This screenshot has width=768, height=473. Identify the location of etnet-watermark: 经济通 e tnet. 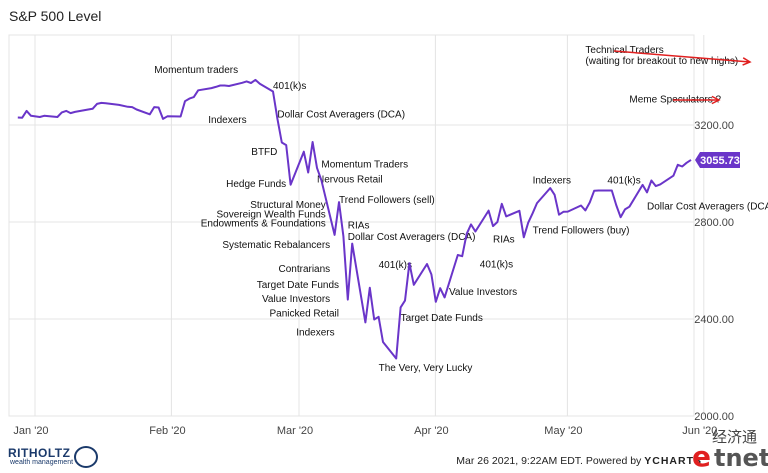
(730, 449).